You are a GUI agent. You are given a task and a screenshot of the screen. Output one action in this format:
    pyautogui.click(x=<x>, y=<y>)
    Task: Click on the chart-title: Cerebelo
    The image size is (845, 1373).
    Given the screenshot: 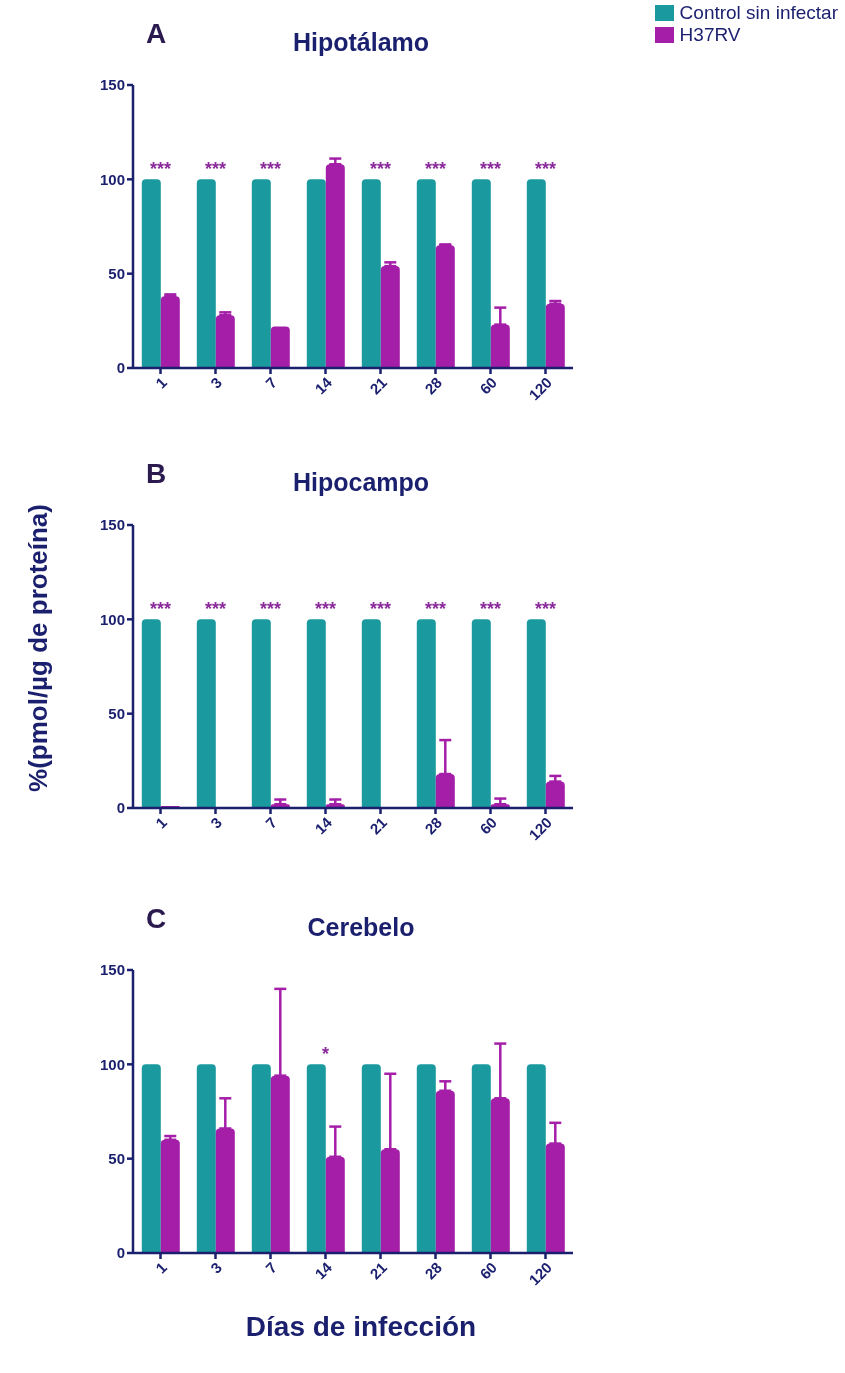 What is the action you would take?
    pyautogui.click(x=361, y=927)
    